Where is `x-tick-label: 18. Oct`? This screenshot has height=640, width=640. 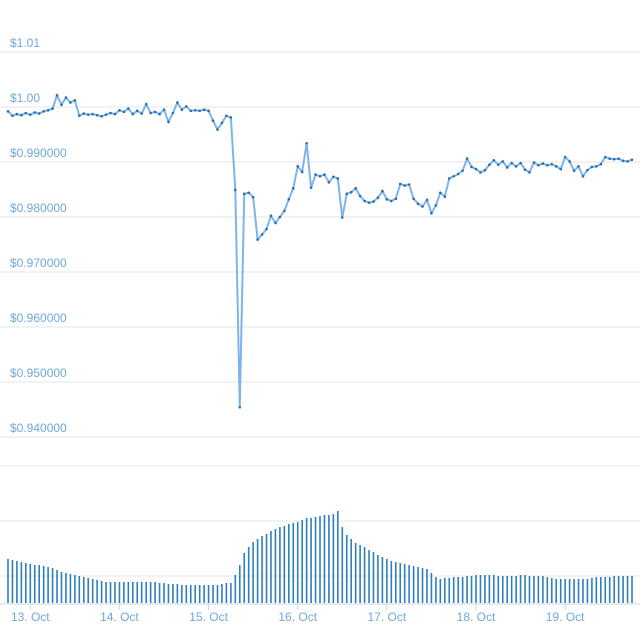
x-tick-label: 18. Oct is located at coordinates (476, 617).